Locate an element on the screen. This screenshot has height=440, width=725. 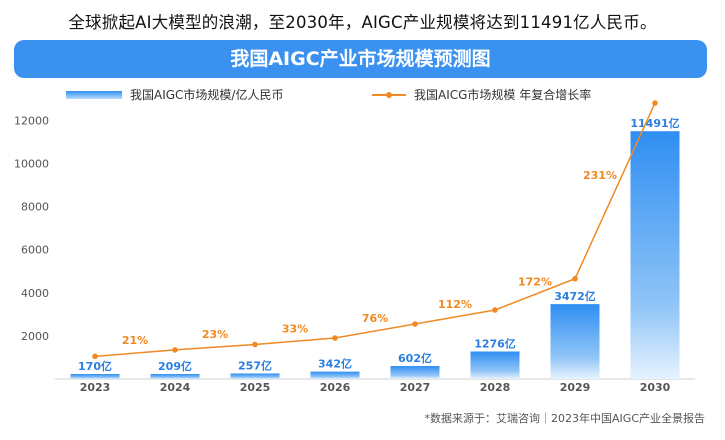
growth-rate-label: 112% is located at coordinates (455, 304).